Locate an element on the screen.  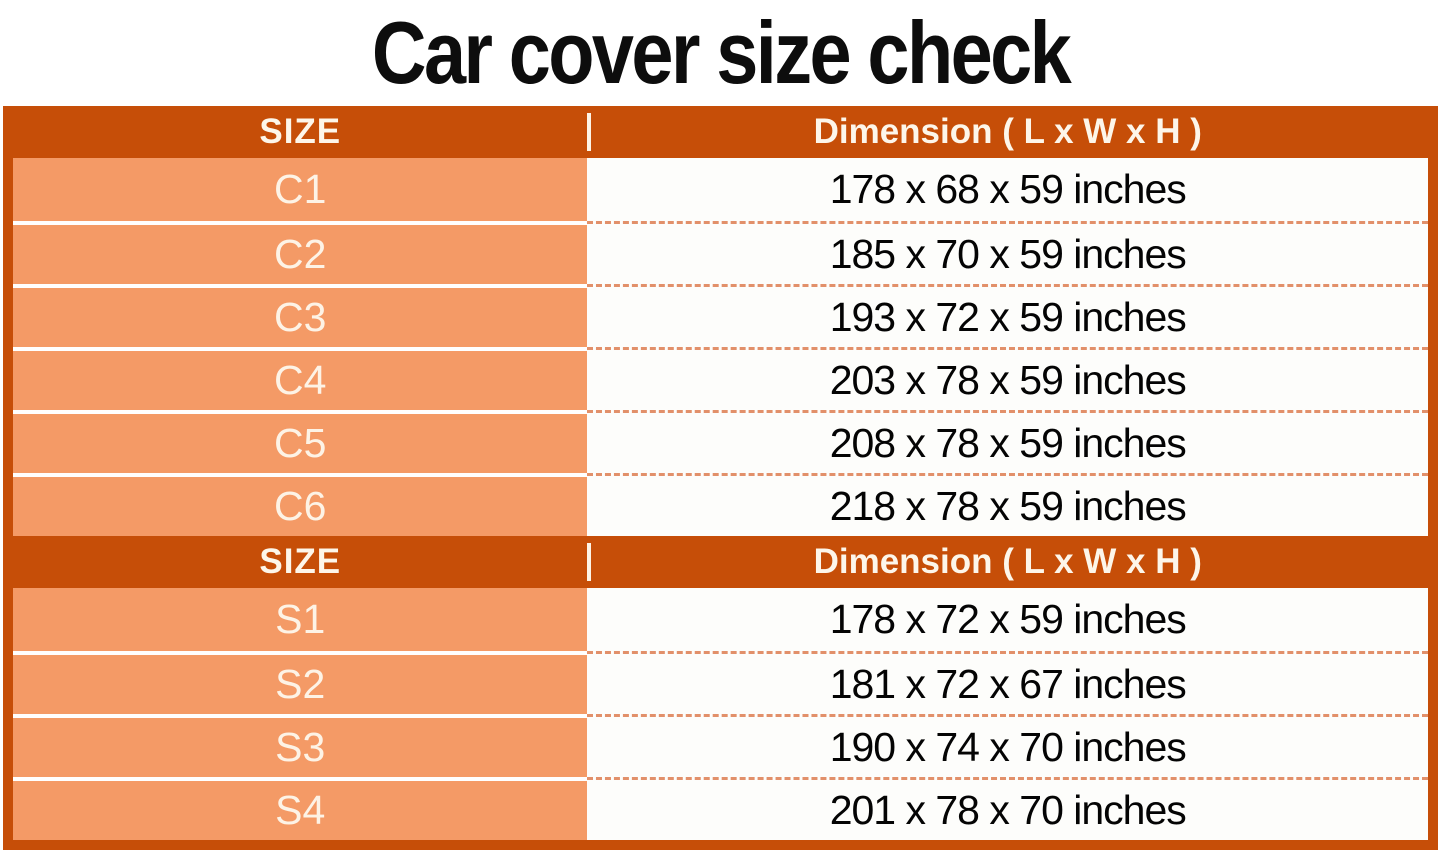
table-row: S4 201 x 78 x 70 inches is located at coordinates (720, 808).